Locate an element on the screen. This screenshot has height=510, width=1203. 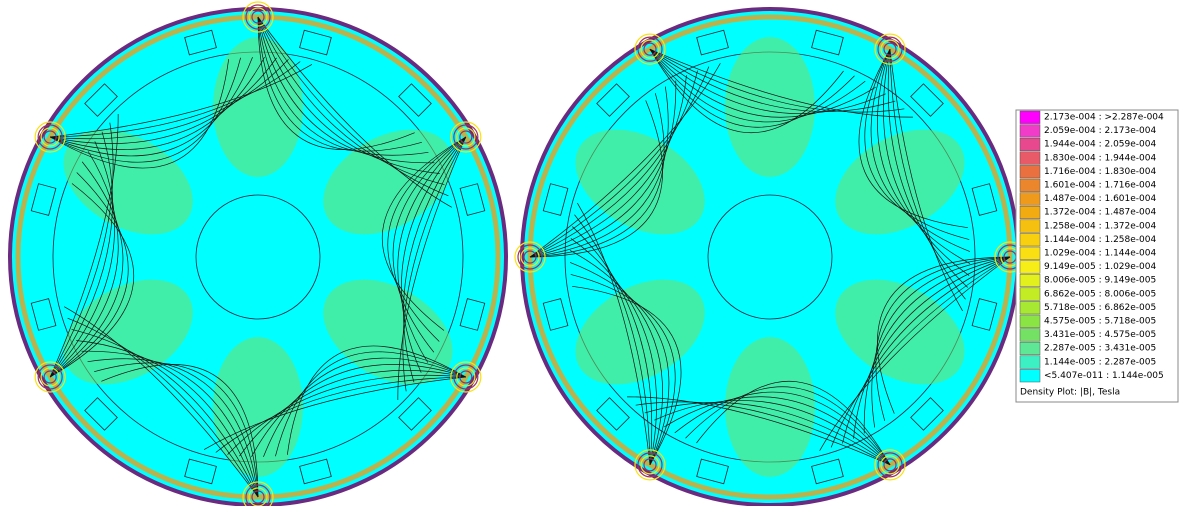
legend-label: 1.716e-004 : 1.830e-004 is located at coordinates (1100, 172).